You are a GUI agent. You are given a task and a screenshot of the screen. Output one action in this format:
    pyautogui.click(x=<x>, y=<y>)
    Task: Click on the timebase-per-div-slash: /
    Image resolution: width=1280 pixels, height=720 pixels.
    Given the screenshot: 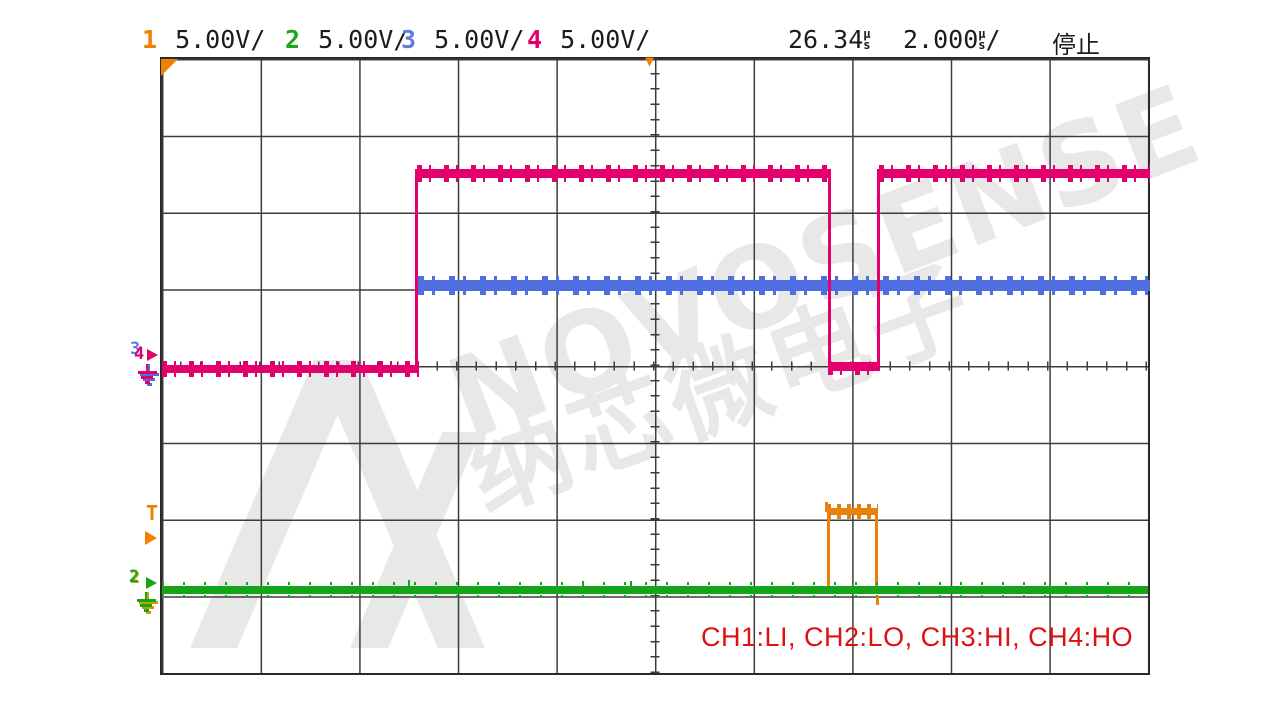 What is the action you would take?
    pyautogui.click(x=993, y=39)
    